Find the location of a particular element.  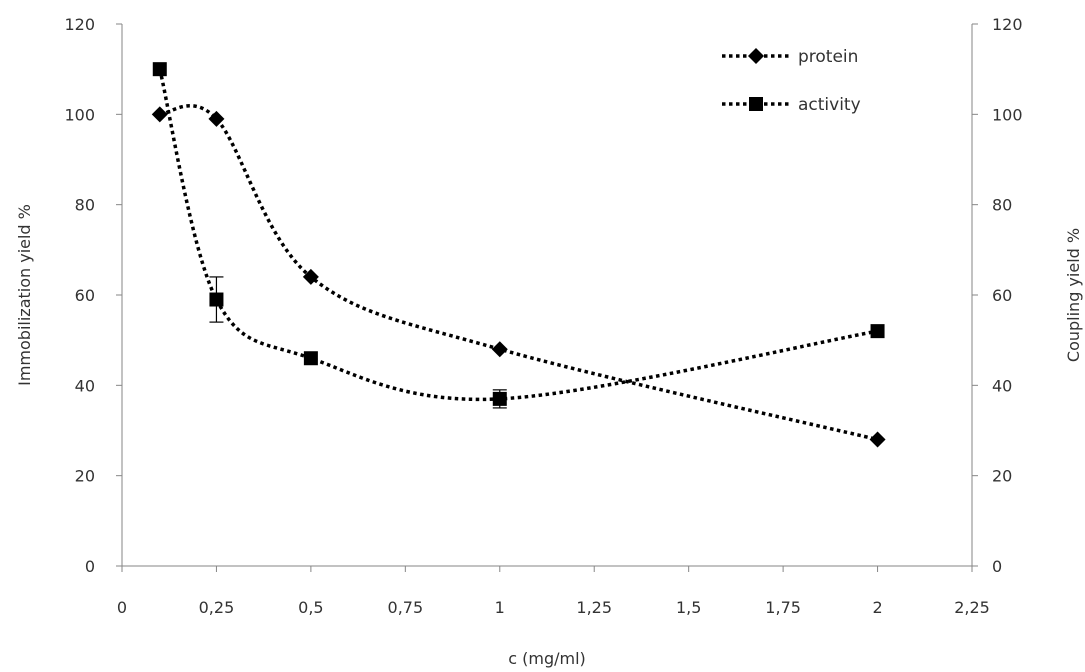

left-y-tick-label: 20 is located at coordinates (85, 476).